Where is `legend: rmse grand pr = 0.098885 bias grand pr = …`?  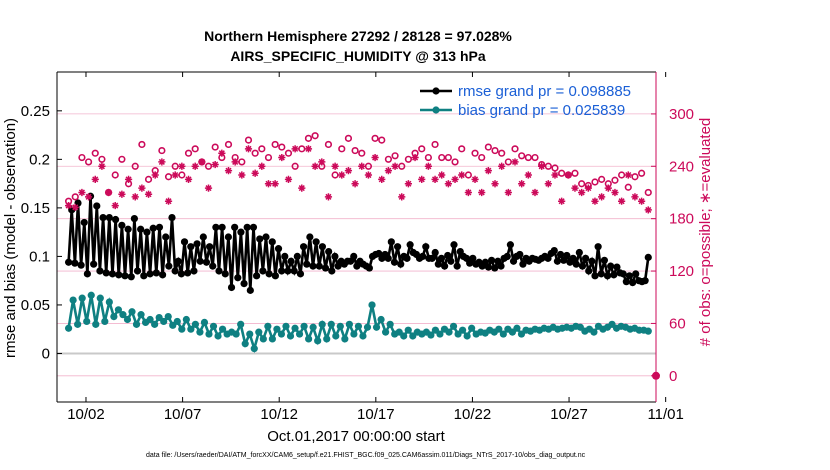 legend: rmse grand pr = 0.098885 bias grand pr = … is located at coordinates (525, 101).